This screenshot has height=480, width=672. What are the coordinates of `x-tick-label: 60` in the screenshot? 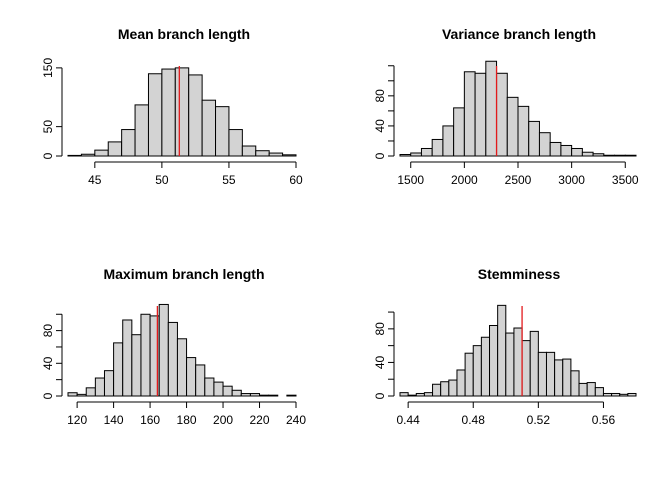 It's located at (296, 180).